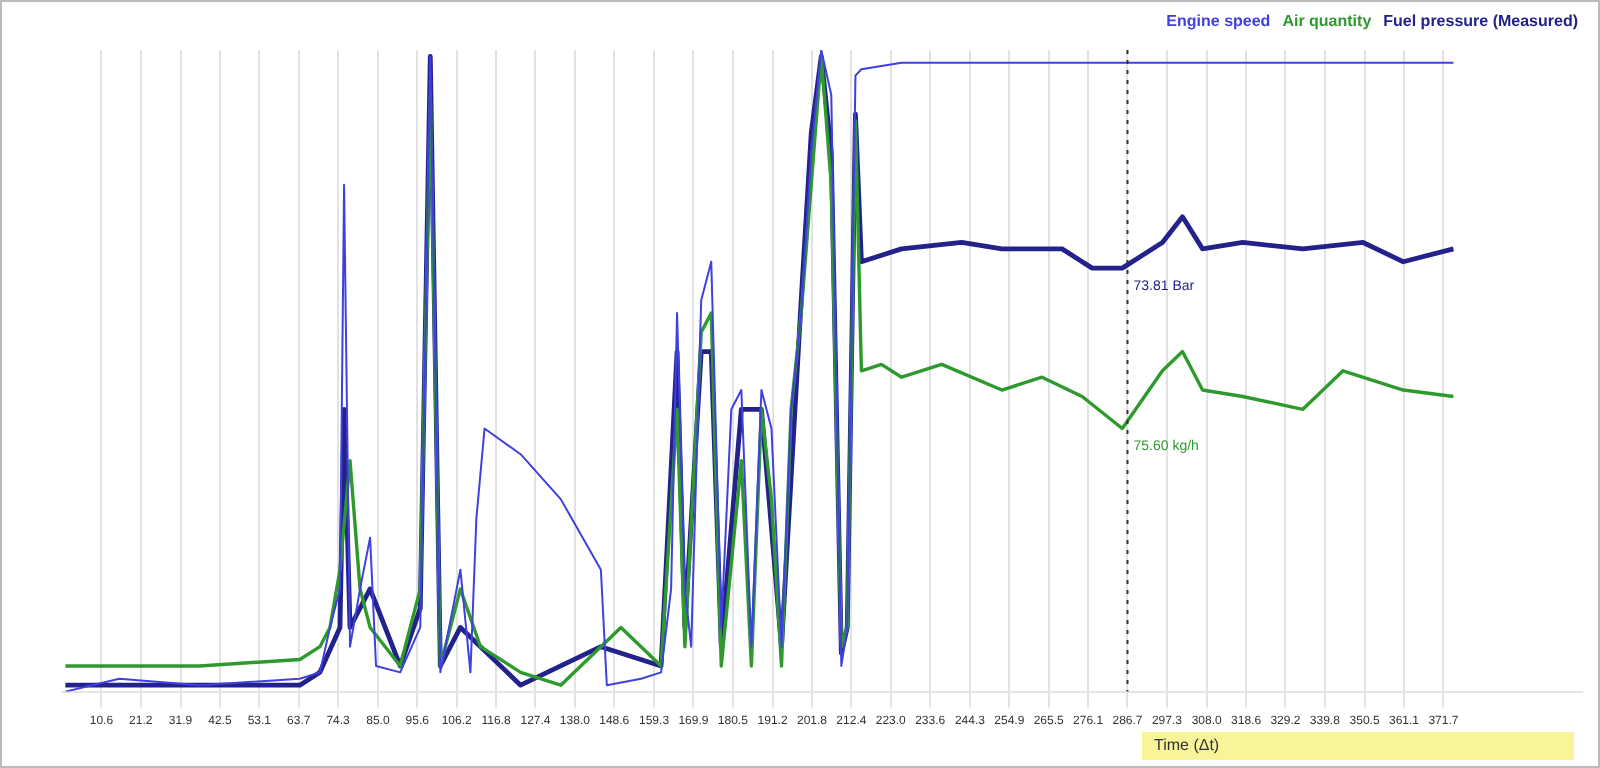  What do you see at coordinates (1218, 21) in the screenshot?
I see `text: Engine speed` at bounding box center [1218, 21].